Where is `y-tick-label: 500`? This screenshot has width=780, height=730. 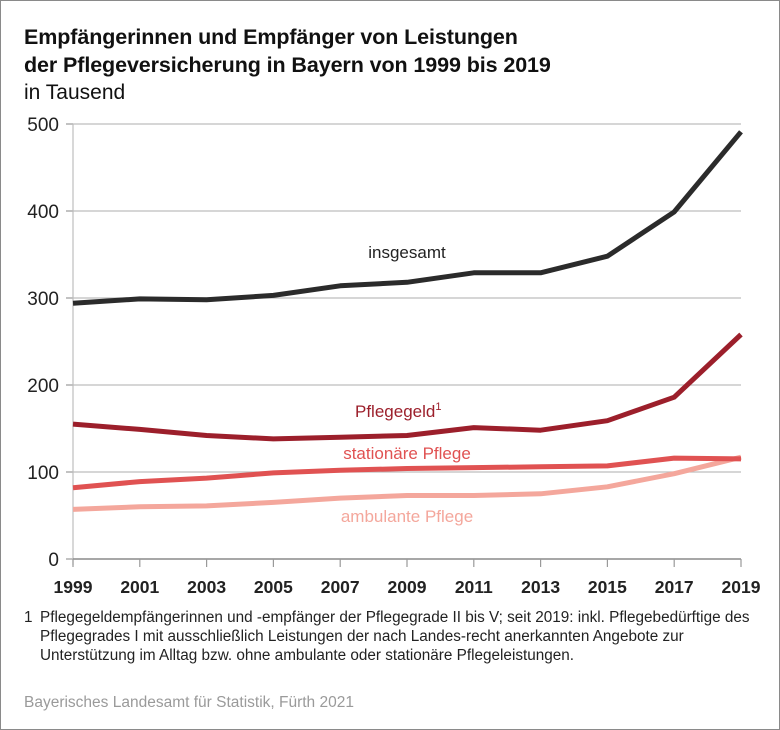 y-tick-label: 500 is located at coordinates (43, 125).